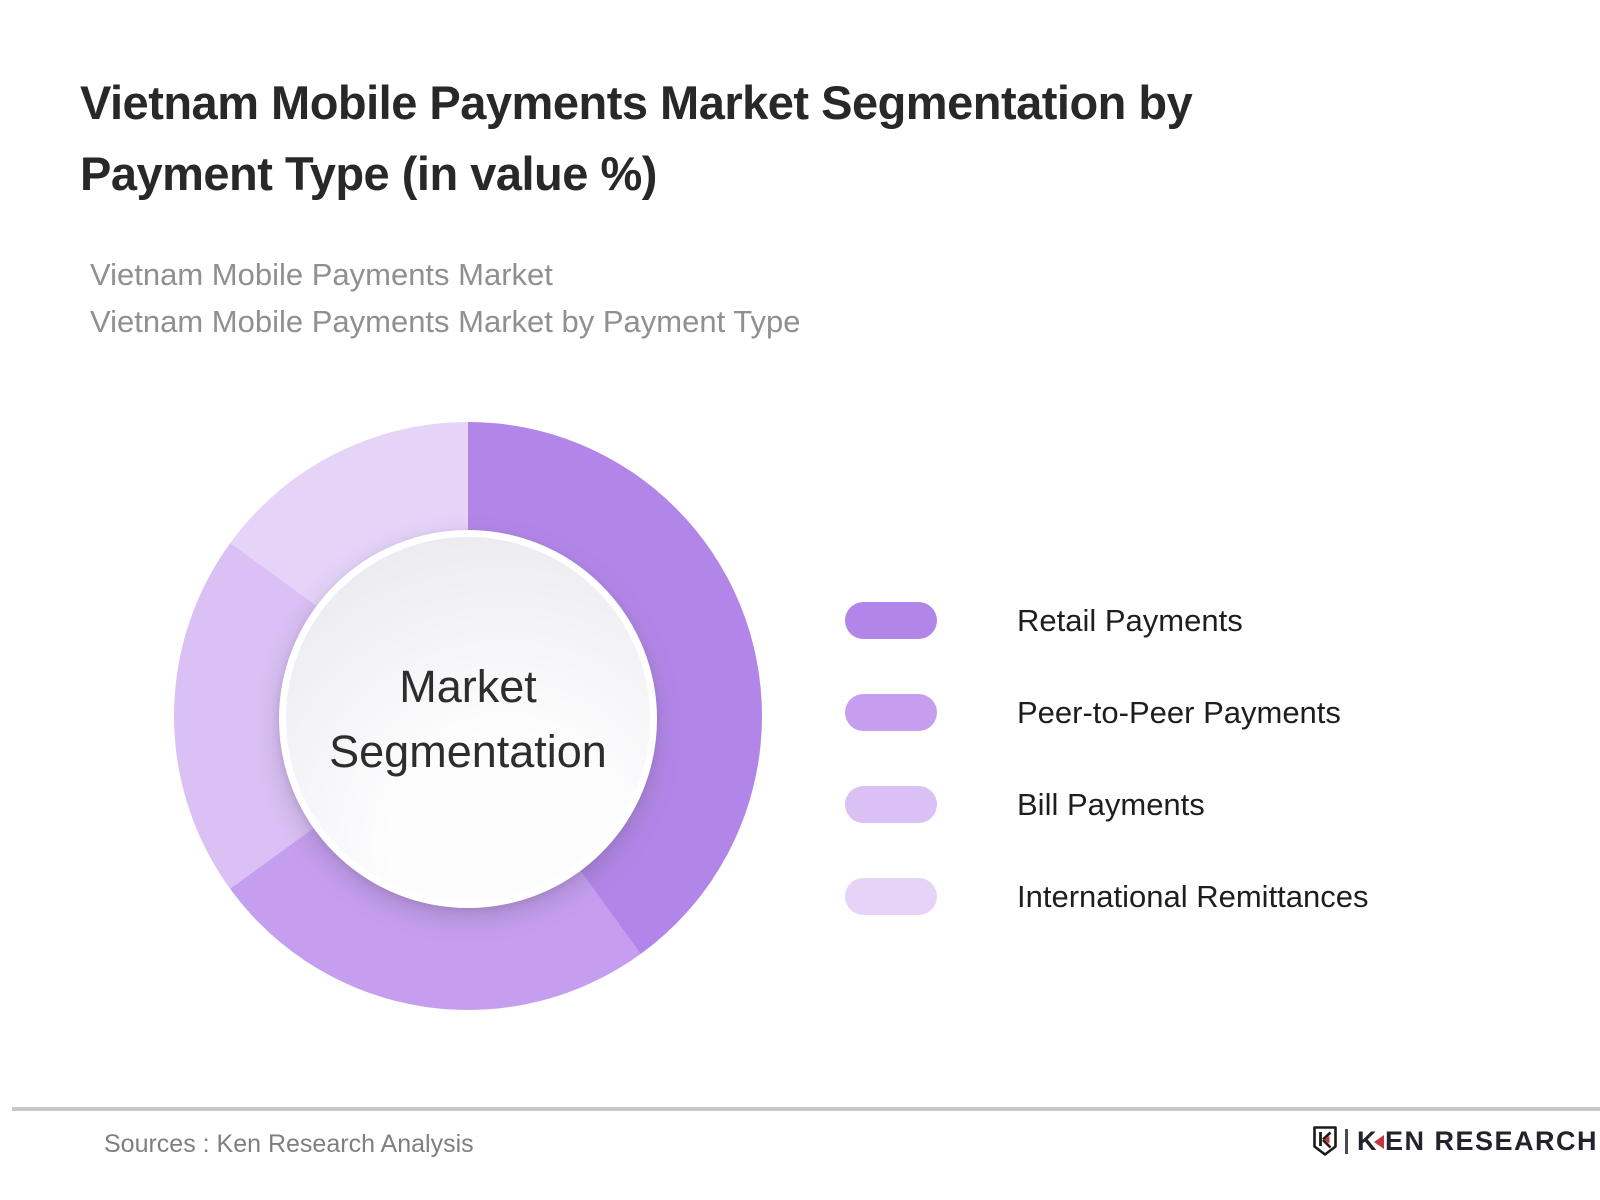 This screenshot has height=1200, width=1600. I want to click on legend-label: Bill Payments, so click(1111, 804).